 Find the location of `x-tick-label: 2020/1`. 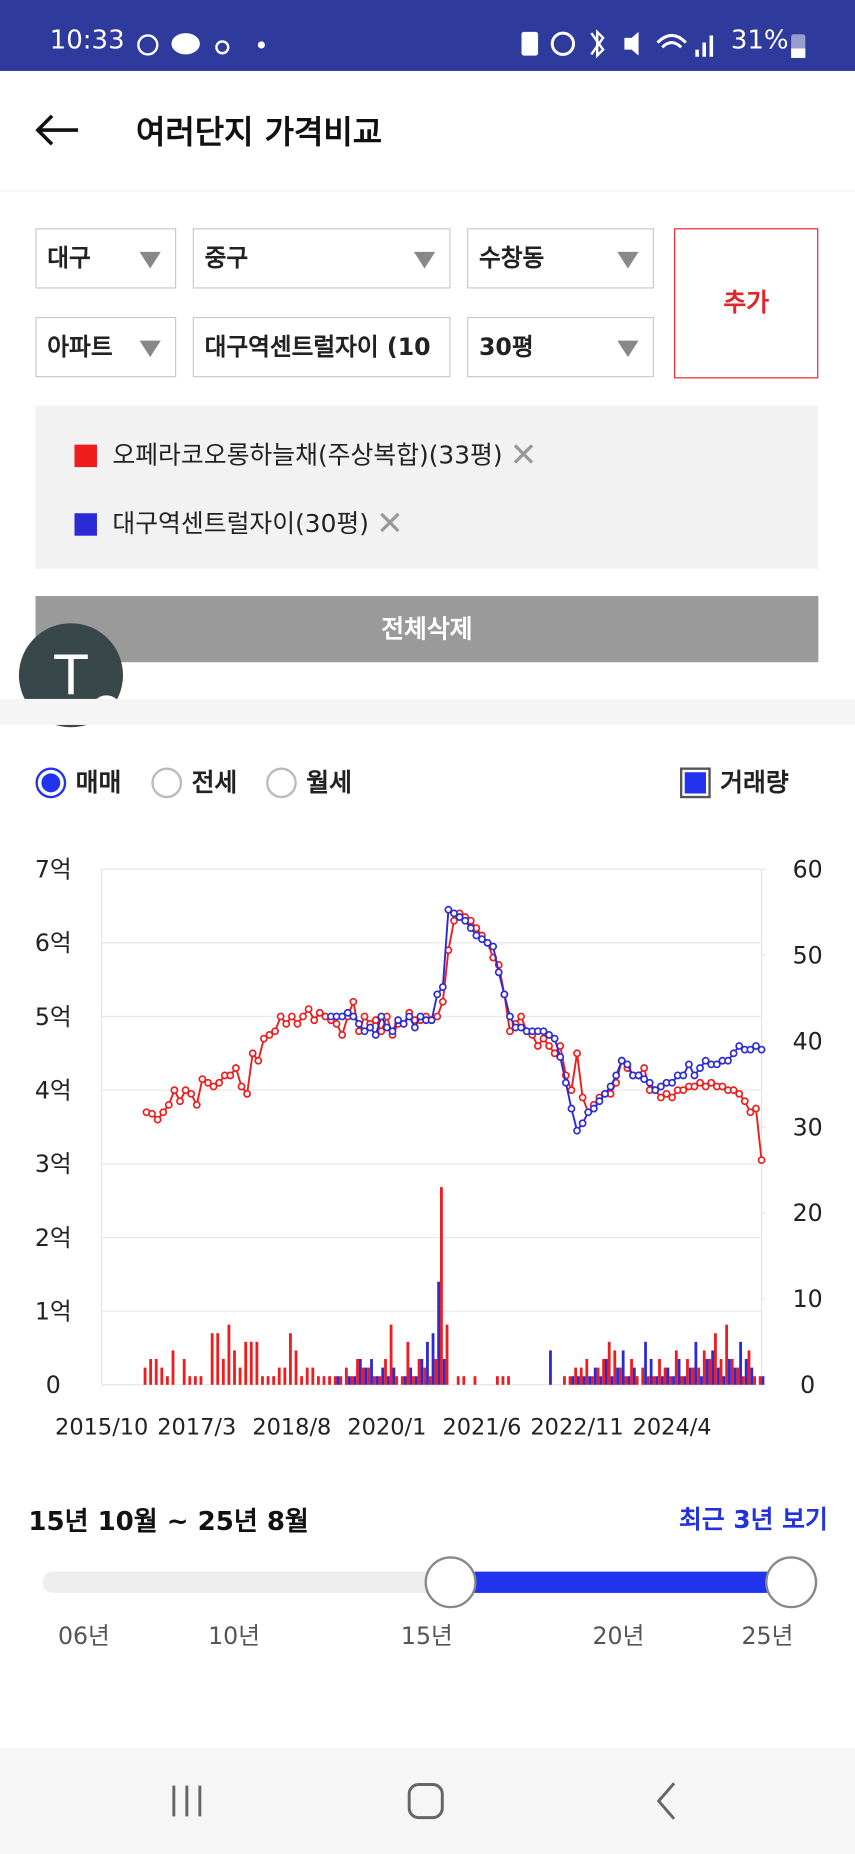

x-tick-label: 2020/1 is located at coordinates (386, 1427).